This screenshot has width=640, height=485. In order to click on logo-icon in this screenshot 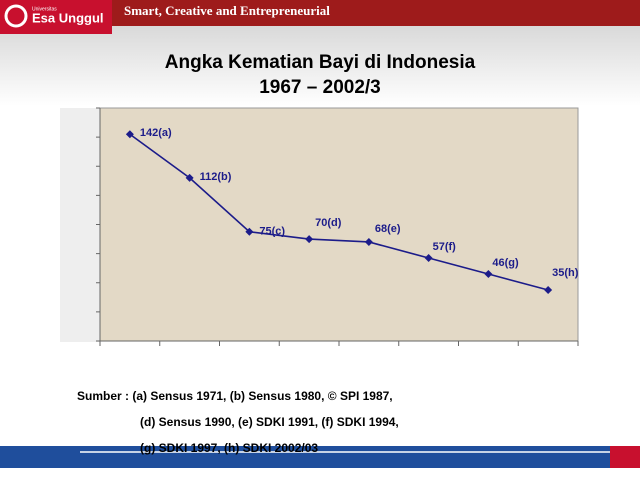, I will do `click(16, 16)`.